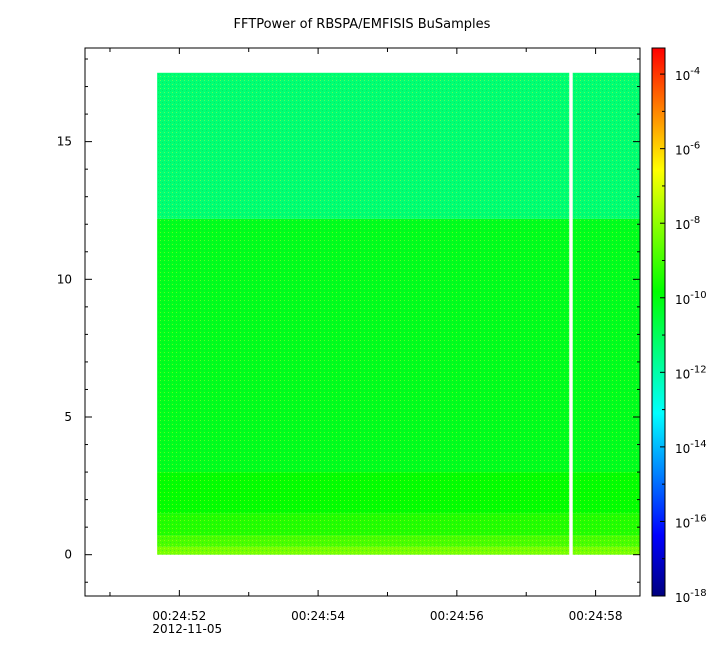 This screenshot has width=724, height=656. What do you see at coordinates (64, 142) in the screenshot?
I see `y-tick-label: 15` at bounding box center [64, 142].